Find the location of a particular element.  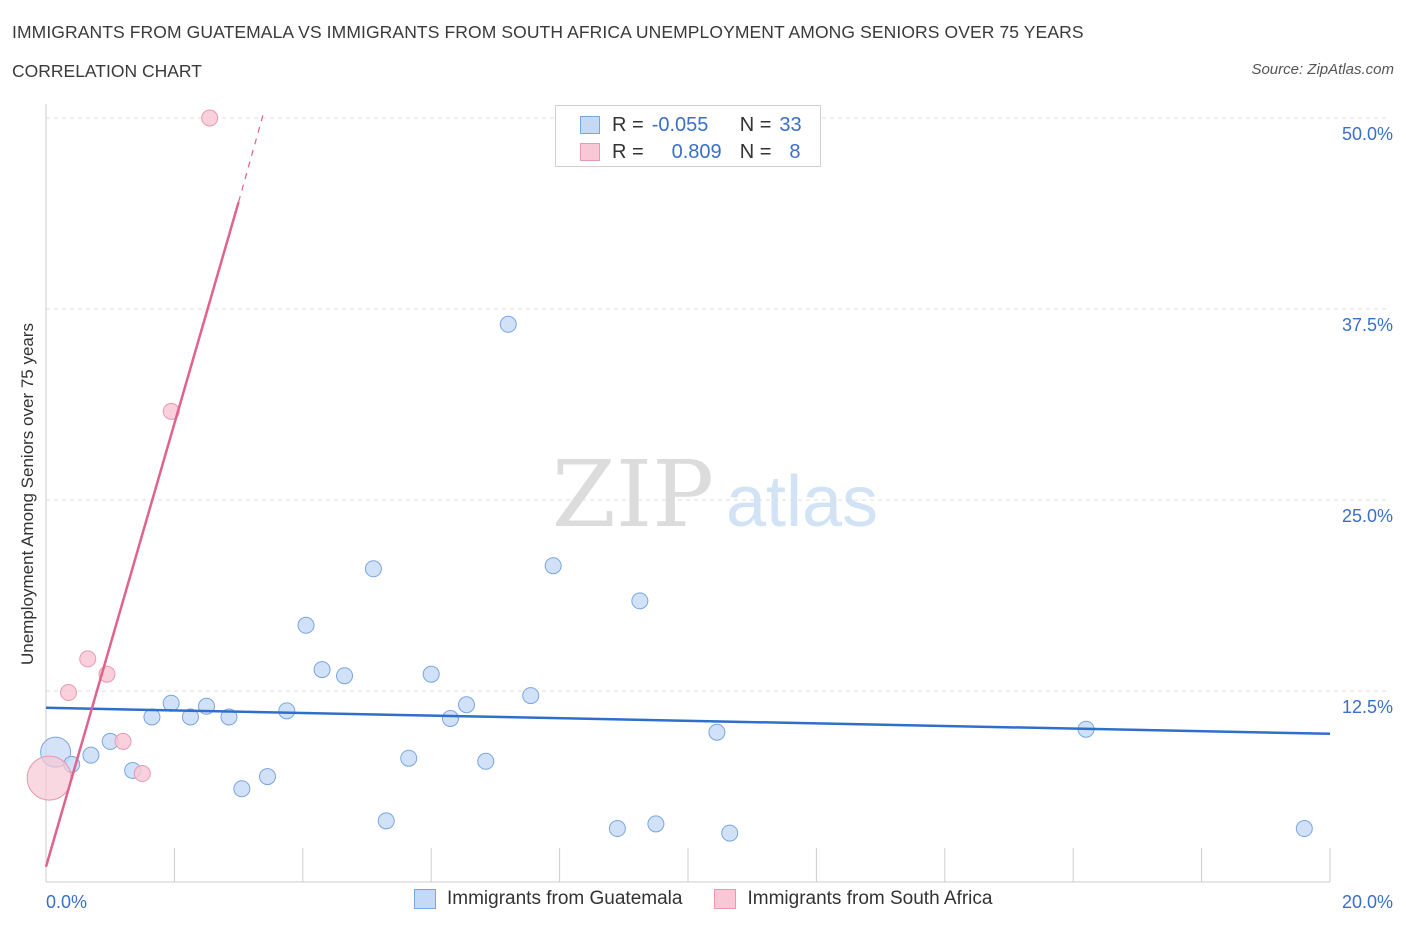

legend-r-value: -0.055 is located at coordinates (680, 124).